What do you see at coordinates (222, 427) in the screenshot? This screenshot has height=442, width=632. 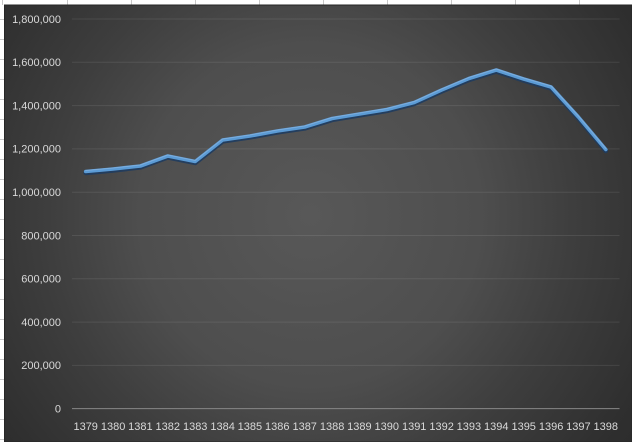 I see `svg-text: 1384` at bounding box center [222, 427].